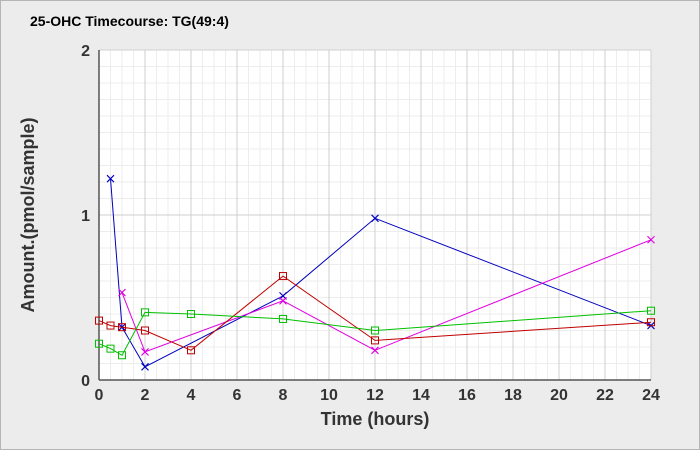  Describe the element at coordinates (421, 395) in the screenshot. I see `x-tick-label: 14` at that location.